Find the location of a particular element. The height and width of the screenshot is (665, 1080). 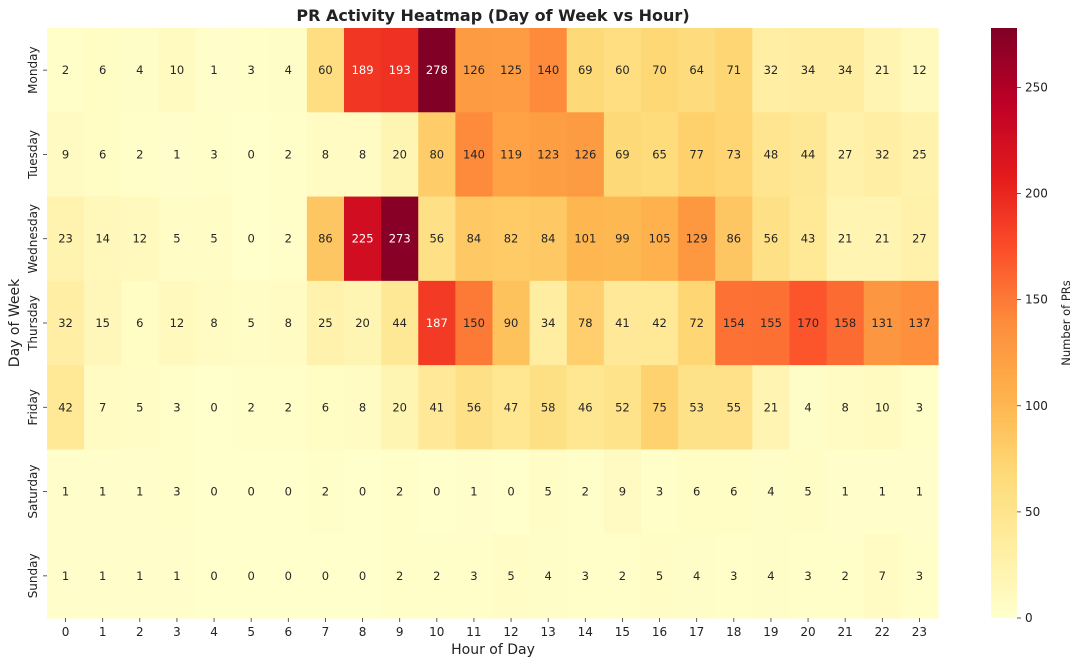

cell-value-label: 8 is located at coordinates (845, 407).